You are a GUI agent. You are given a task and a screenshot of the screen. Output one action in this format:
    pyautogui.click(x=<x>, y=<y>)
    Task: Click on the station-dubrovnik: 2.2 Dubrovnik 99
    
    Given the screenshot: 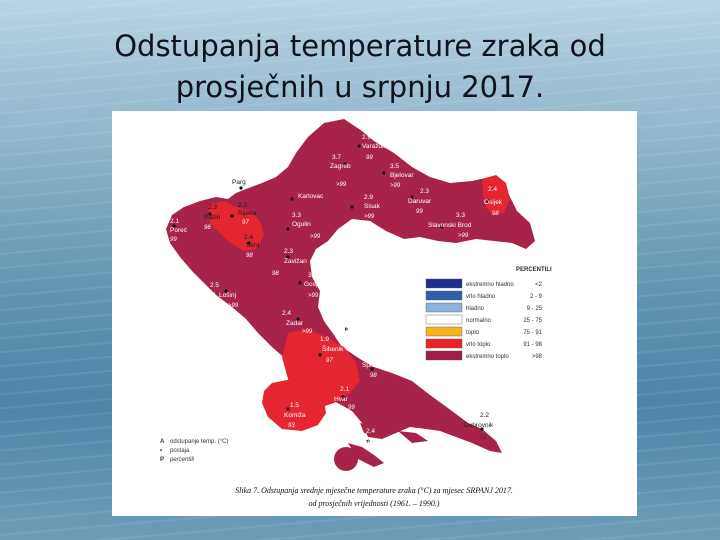 What is the action you would take?
    pyautogui.click(x=479, y=426)
    